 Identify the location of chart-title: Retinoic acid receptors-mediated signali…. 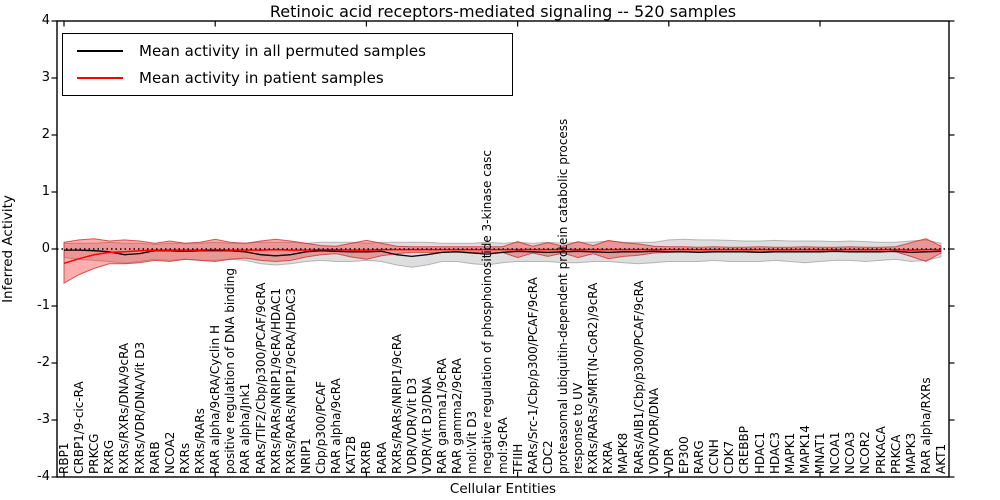
(503, 11).